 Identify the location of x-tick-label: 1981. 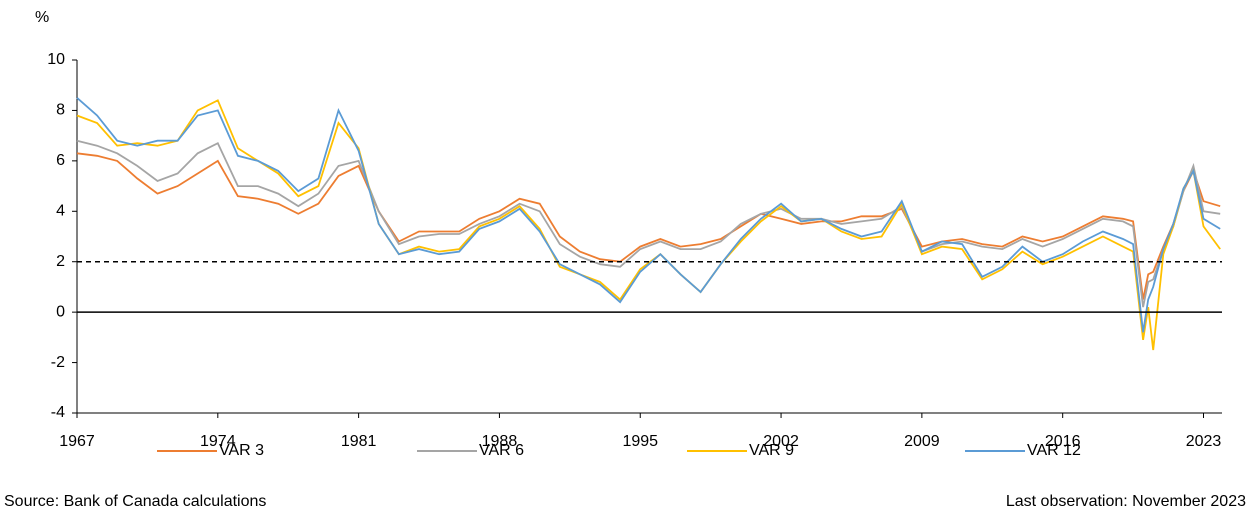
(359, 441).